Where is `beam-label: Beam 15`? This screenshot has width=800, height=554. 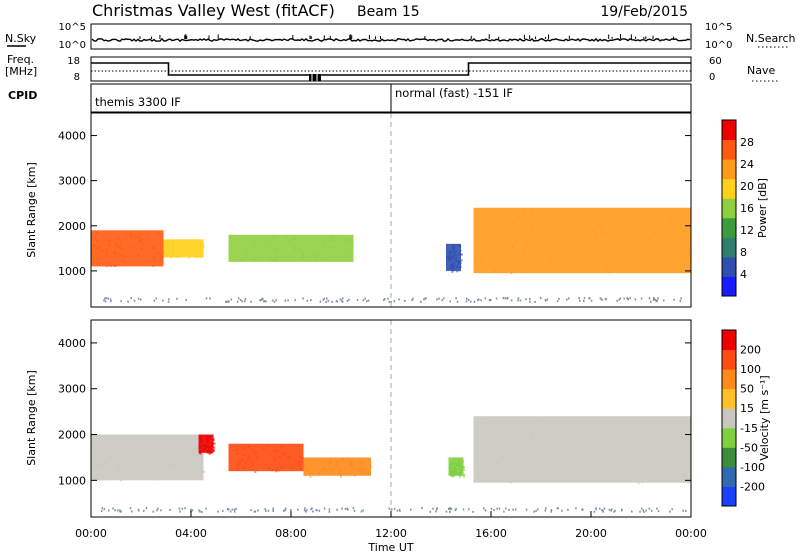 beam-label: Beam 15 is located at coordinates (388, 12).